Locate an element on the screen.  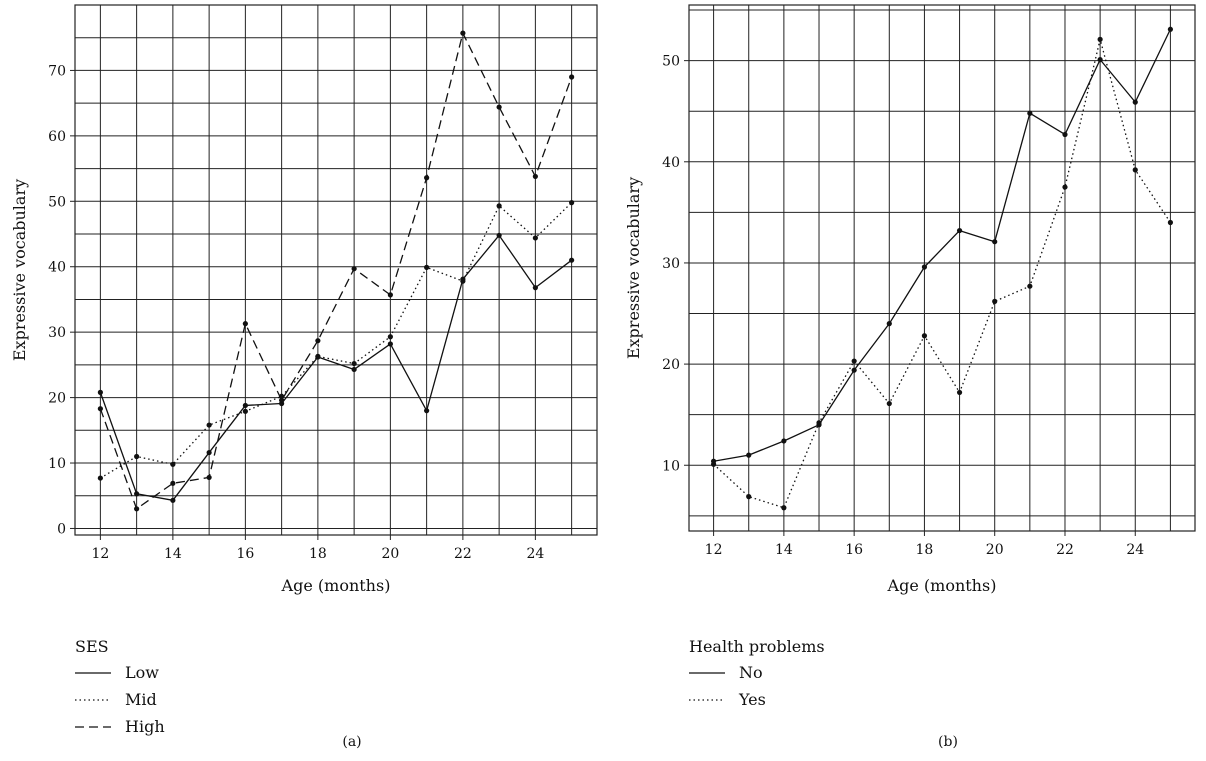
x-tick-label: 16 is located at coordinates (854, 550).